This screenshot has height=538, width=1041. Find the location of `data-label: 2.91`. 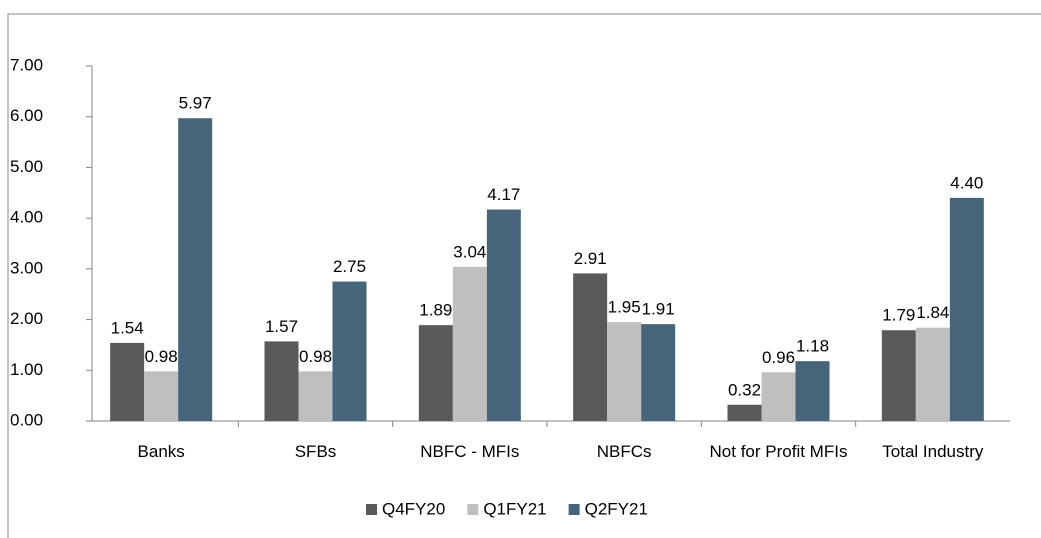

data-label: 2.91 is located at coordinates (590, 258).